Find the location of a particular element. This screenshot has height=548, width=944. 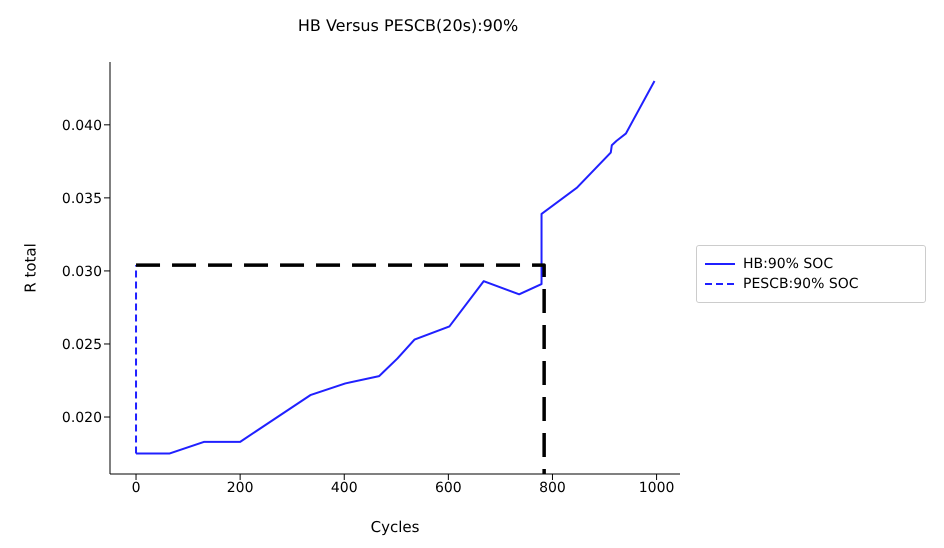

x-tick-label: 0 is located at coordinates (136, 488).